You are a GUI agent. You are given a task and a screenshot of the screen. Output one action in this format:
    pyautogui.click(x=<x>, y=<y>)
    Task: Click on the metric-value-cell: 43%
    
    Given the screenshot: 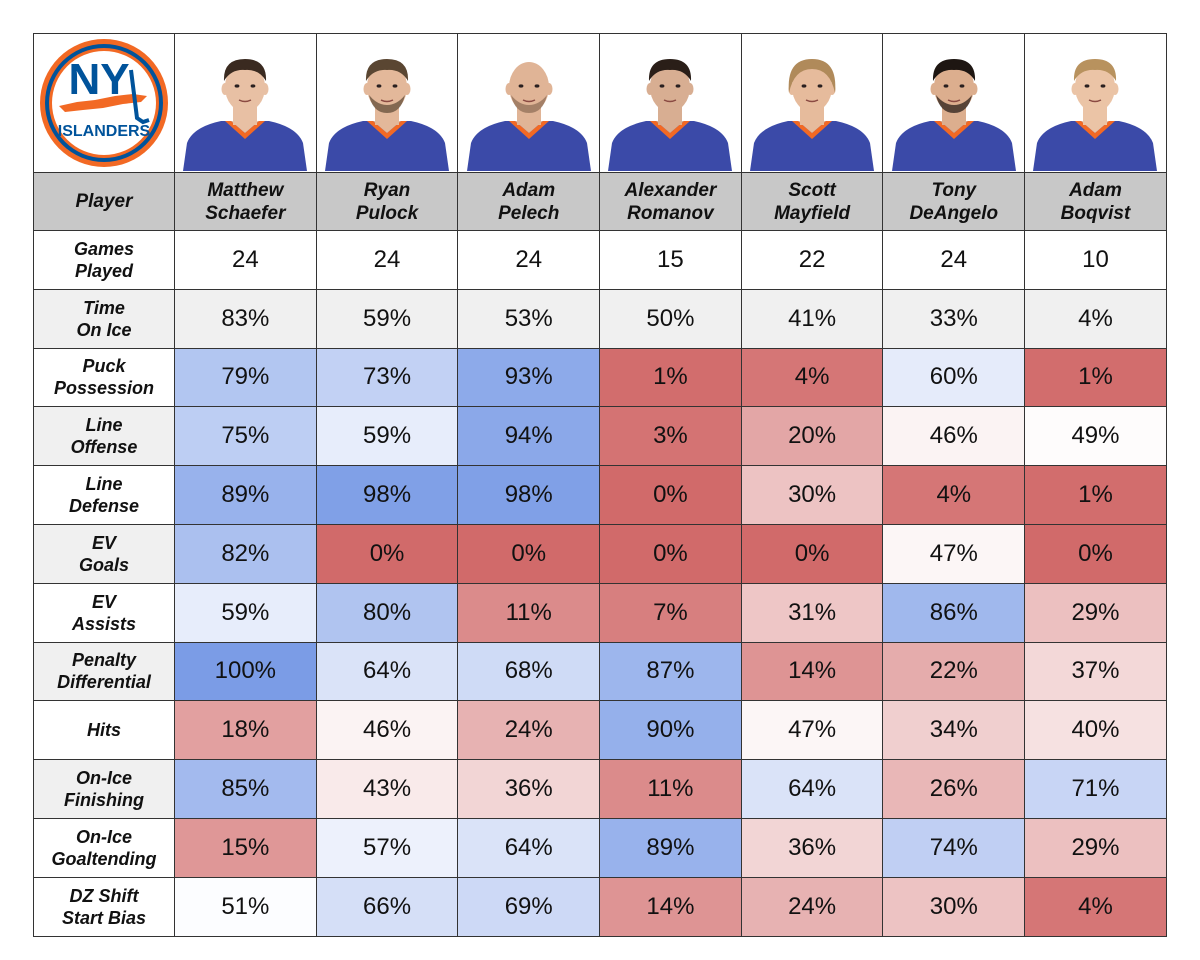 What is the action you would take?
    pyautogui.click(x=387, y=789)
    